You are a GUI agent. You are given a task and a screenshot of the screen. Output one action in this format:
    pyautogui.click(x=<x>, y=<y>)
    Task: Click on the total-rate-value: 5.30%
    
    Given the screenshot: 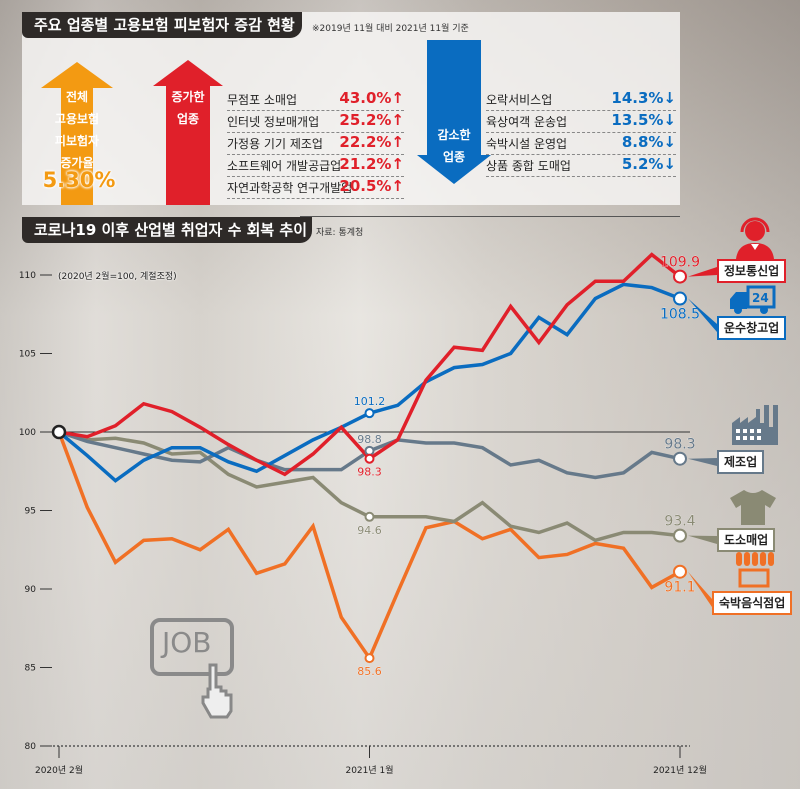 What is the action you would take?
    pyautogui.click(x=79, y=180)
    